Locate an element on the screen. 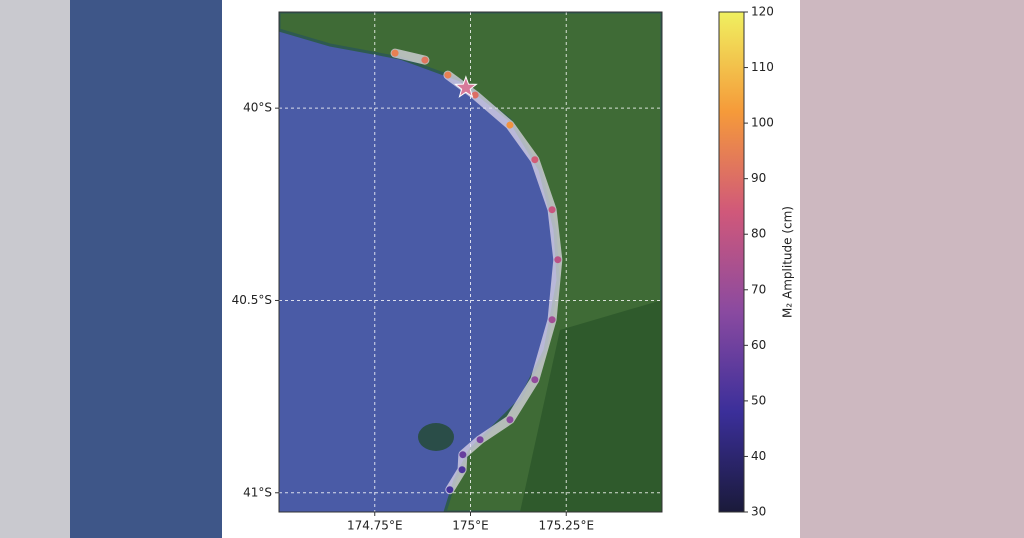 The height and width of the screenshot is (538, 1024). star-marker is located at coordinates (466, 86).